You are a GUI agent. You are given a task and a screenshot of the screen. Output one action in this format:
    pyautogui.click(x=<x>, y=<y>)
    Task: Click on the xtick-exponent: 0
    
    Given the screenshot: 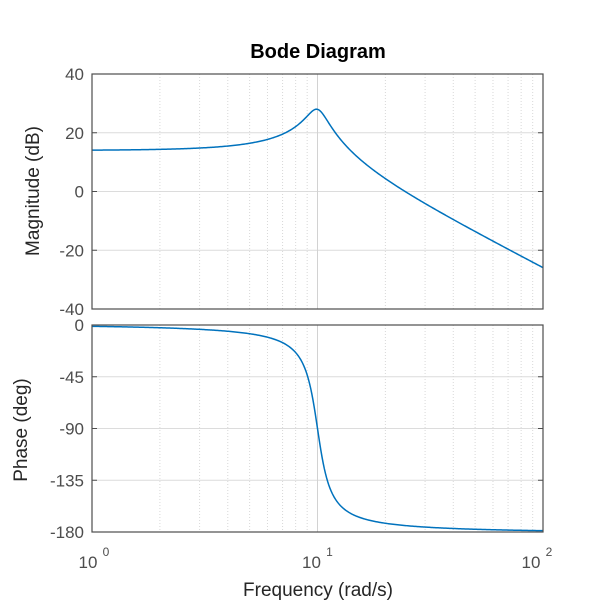 What is the action you would take?
    pyautogui.click(x=106, y=552)
    